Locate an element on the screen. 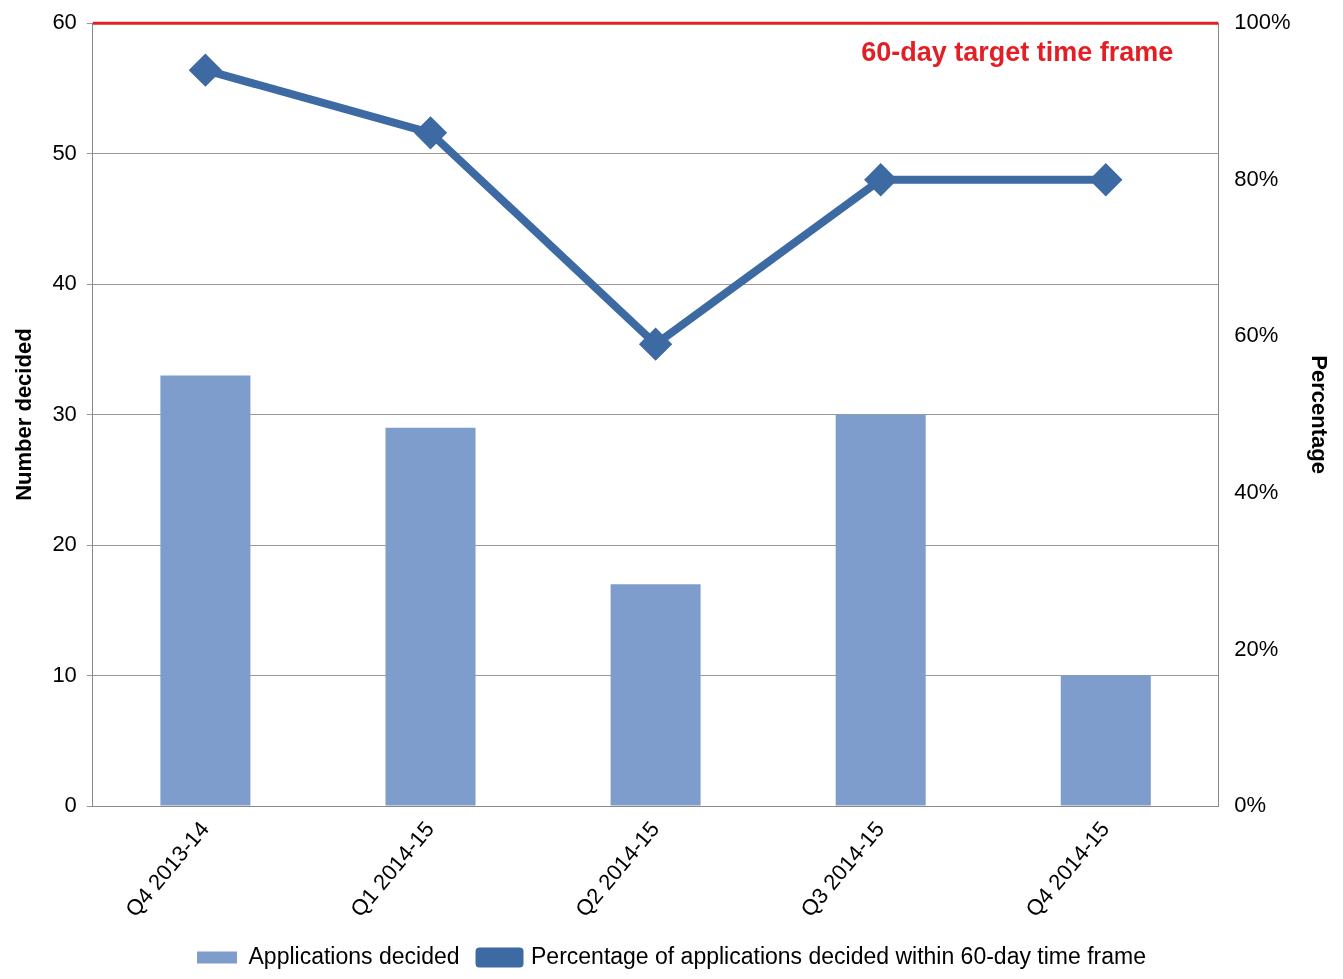  y-axis-title: Number decided is located at coordinates (24, 414).